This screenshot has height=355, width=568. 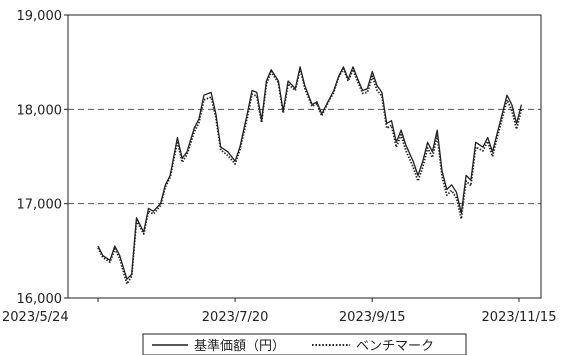 What do you see at coordinates (519, 317) in the screenshot?
I see `x-tick-label: 2023/11/15` at bounding box center [519, 317].